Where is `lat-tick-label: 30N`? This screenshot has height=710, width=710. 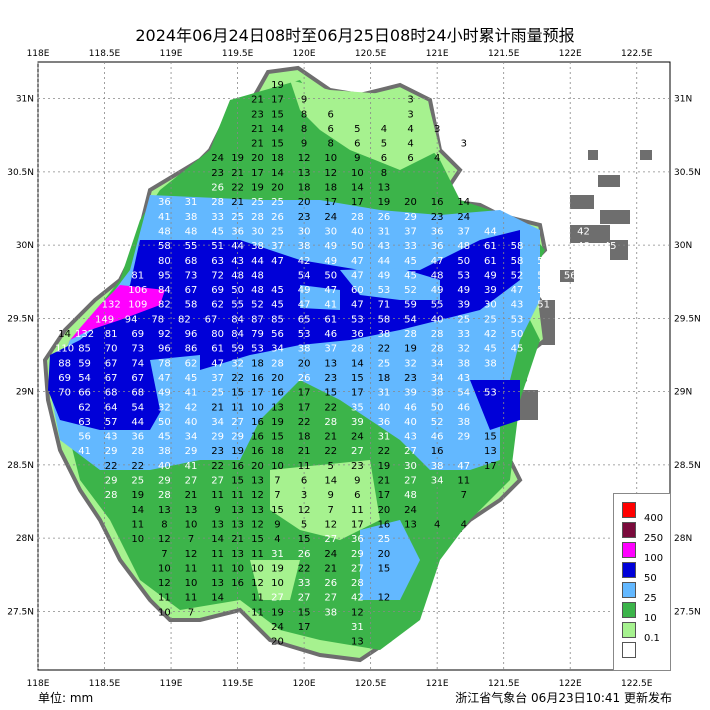 lat-tick-label: 30N is located at coordinates (25, 246).